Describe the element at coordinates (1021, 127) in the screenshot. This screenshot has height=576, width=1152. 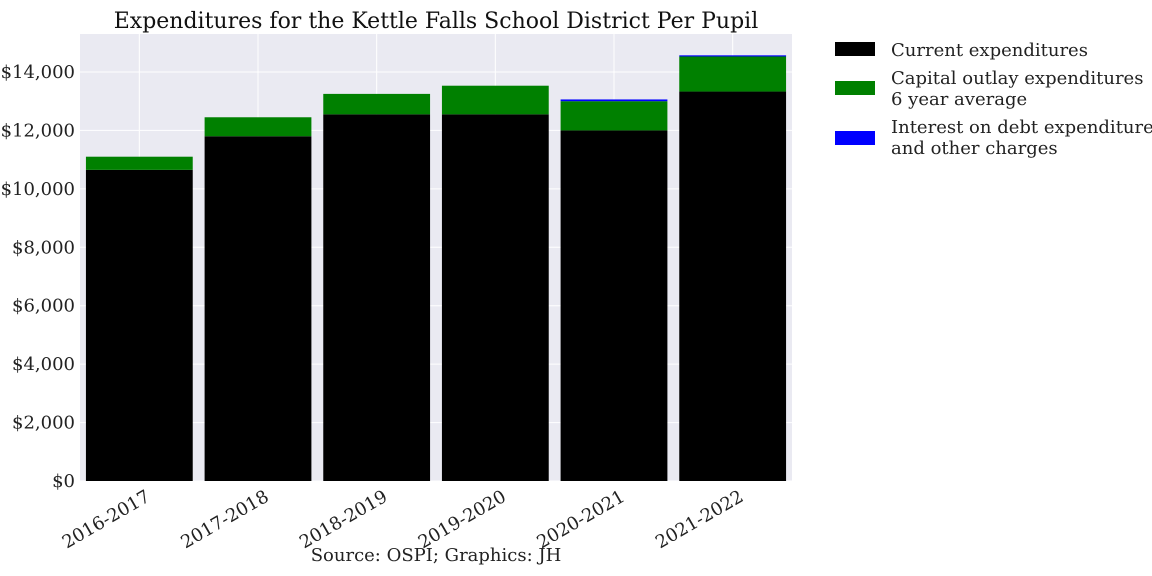
I see `legend-label: Interest on debt expenditures` at that location.